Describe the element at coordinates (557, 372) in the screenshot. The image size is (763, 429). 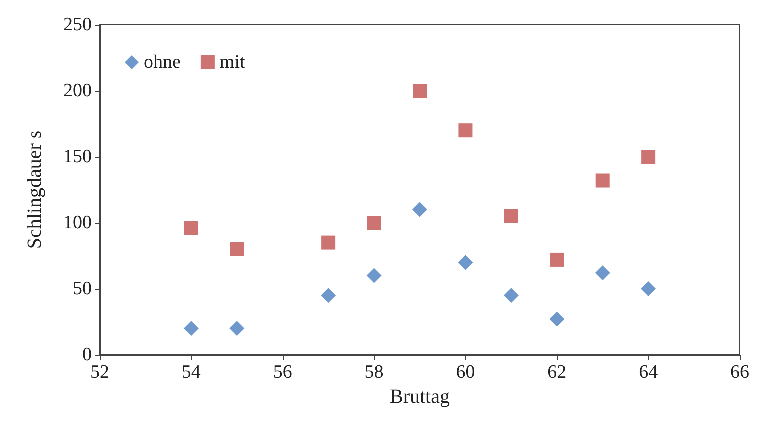
I see `x-tick-label: 62` at that location.